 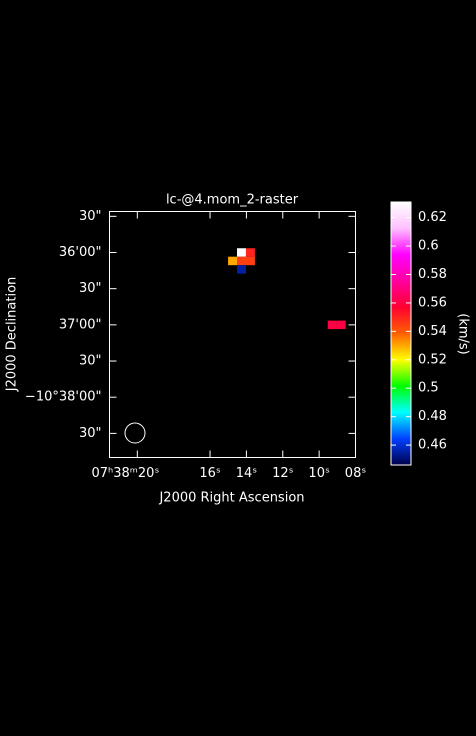 What do you see at coordinates (432, 416) in the screenshot?
I see `colorbar-tick-label: 0.48` at bounding box center [432, 416].